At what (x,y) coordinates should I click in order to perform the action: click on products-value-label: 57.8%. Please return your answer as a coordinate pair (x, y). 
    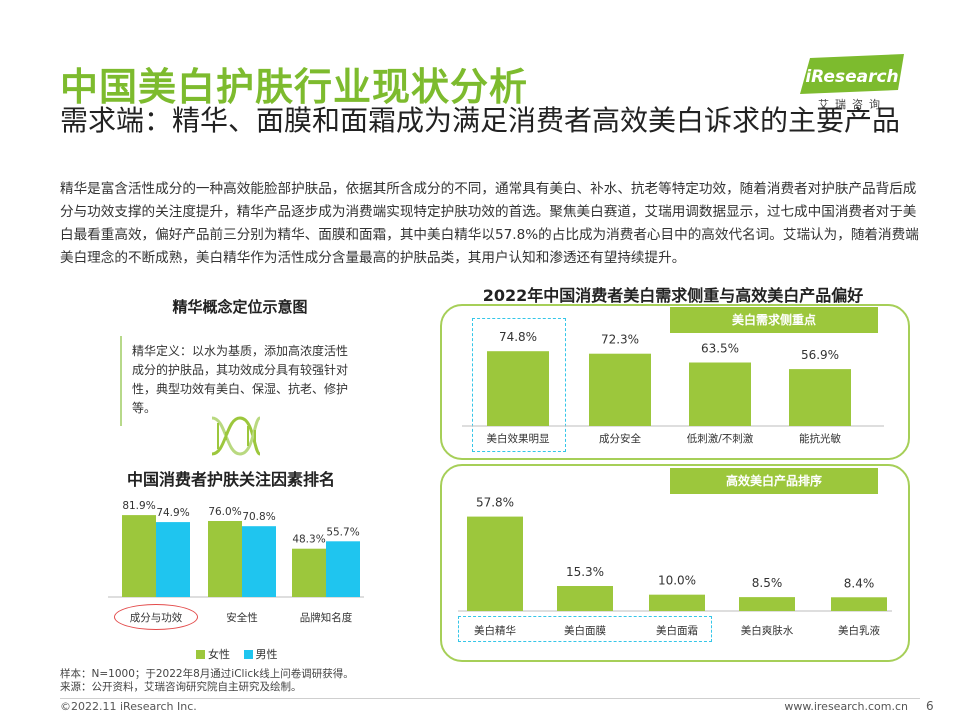
    Looking at the image, I should click on (495, 503).